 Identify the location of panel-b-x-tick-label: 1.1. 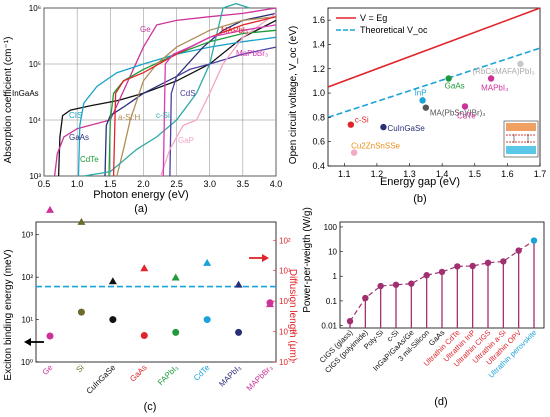
(344, 174).